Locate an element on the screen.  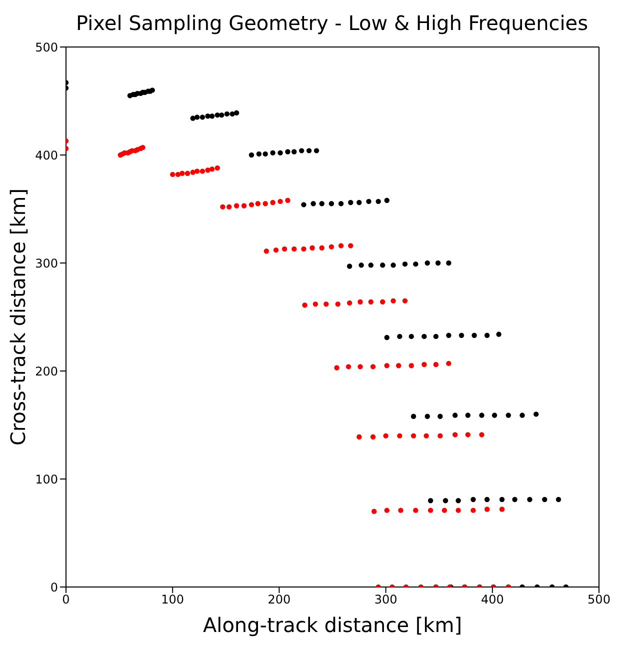
y-tick-label: 0 is located at coordinates (54, 587).